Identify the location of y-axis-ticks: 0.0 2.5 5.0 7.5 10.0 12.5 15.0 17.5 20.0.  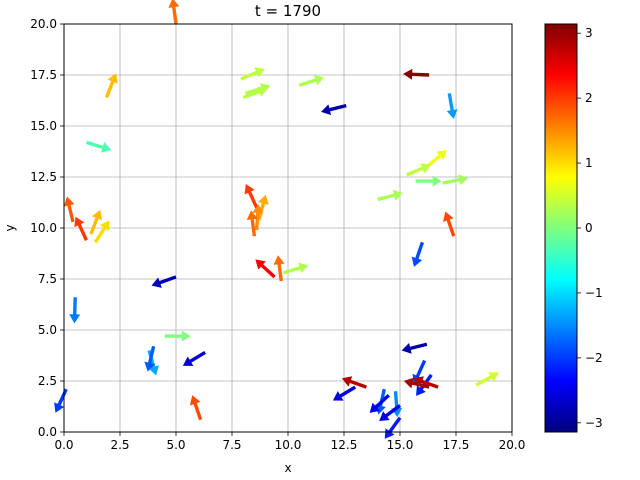
(47, 228).